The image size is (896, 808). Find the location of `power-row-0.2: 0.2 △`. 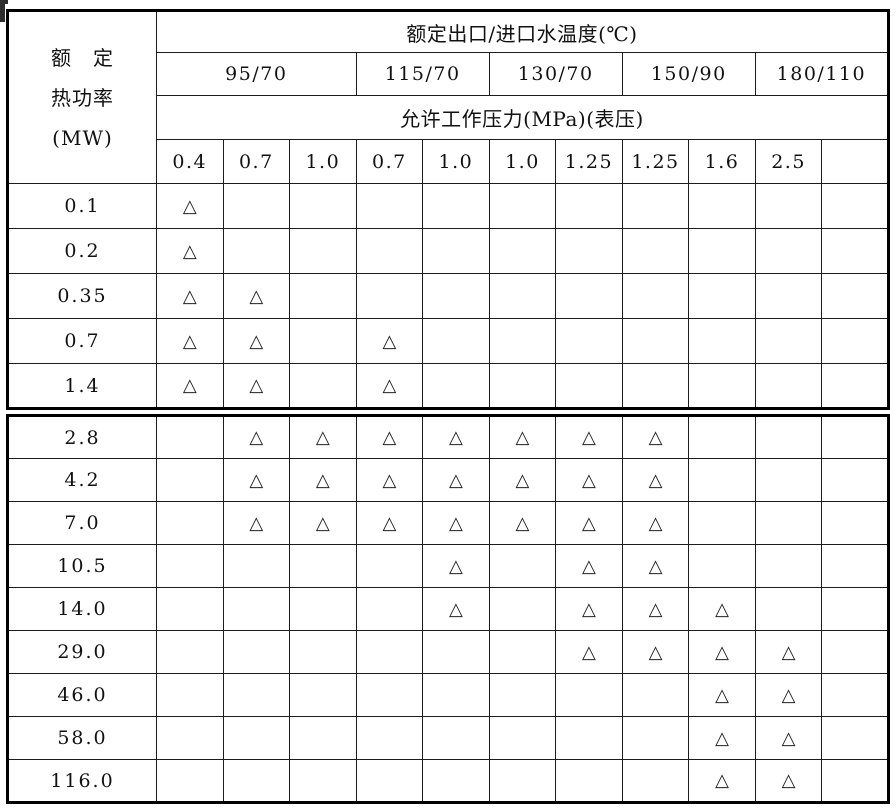

power-row-0.2: 0.2 △ is located at coordinates (448, 251).